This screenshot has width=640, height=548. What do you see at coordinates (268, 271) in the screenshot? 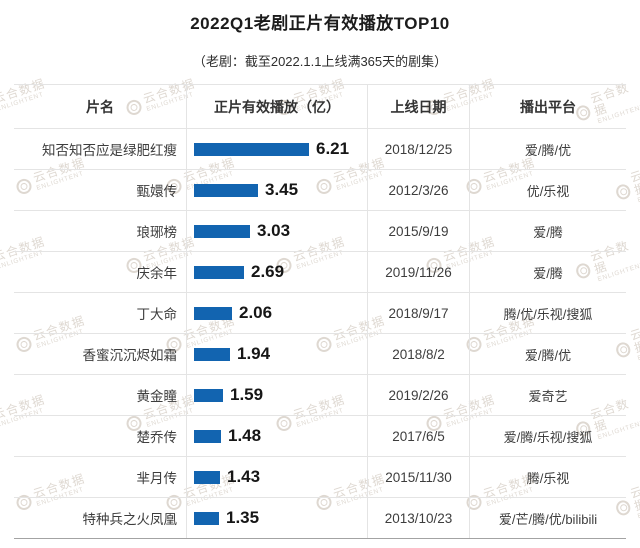
I see `playback-value: 2.69` at bounding box center [268, 271].